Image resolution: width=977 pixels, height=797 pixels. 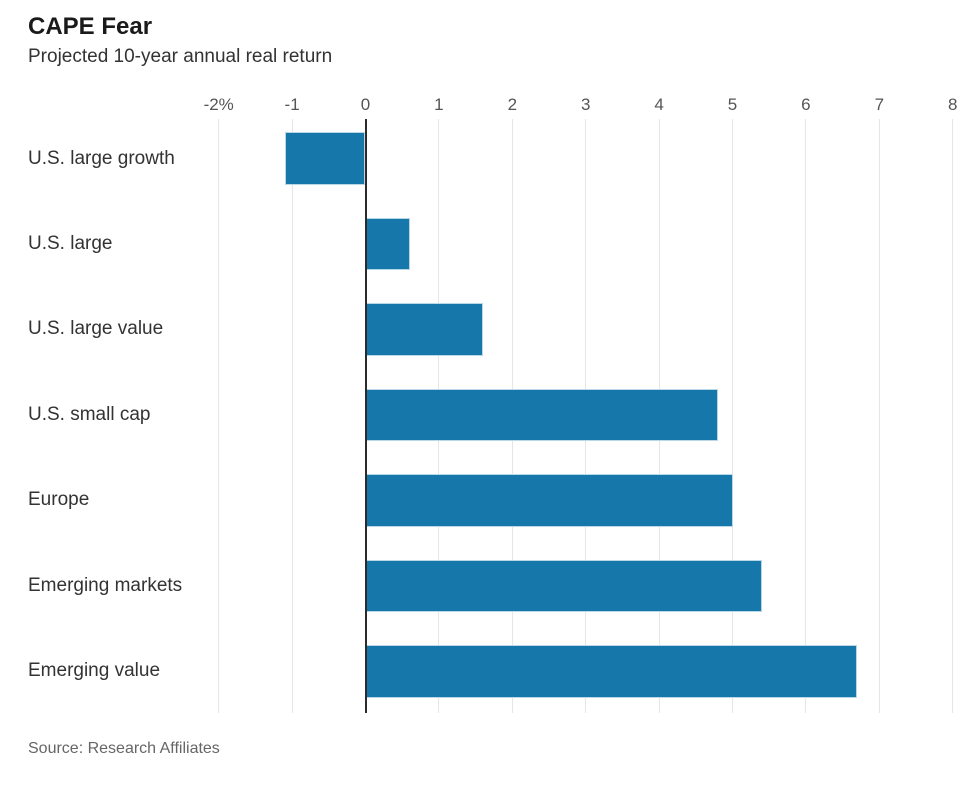 I want to click on x-axis-tick-label: 0, so click(x=365, y=104).